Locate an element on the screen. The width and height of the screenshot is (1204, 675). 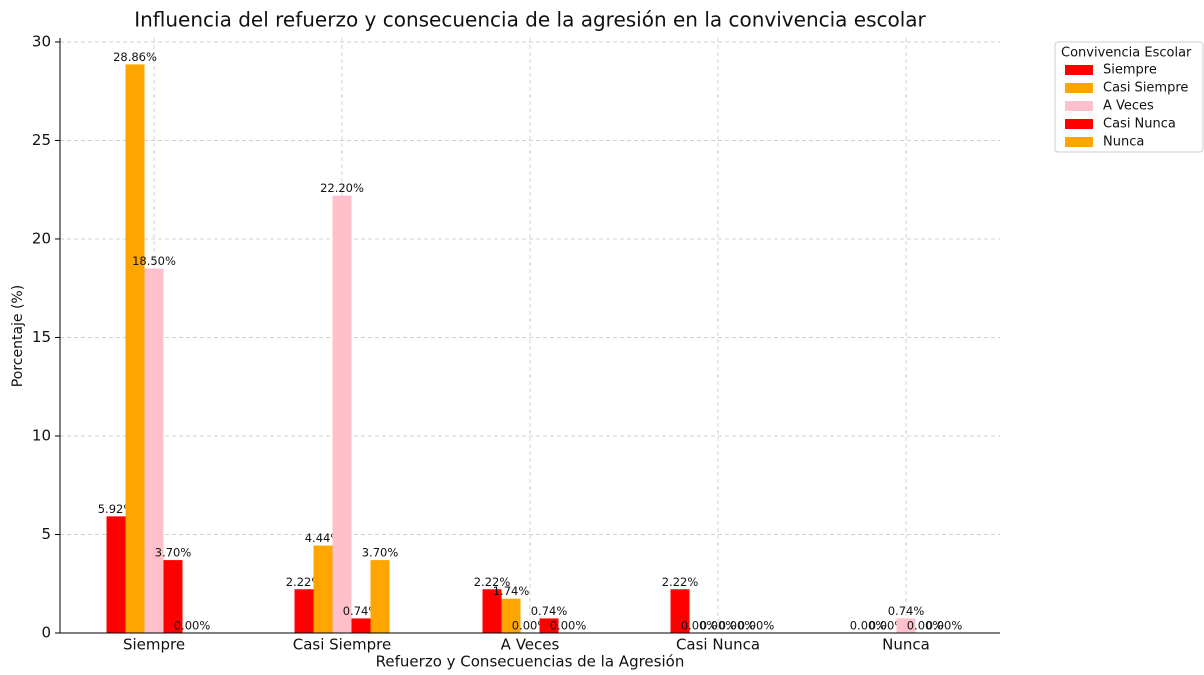
y-axis-label: Porcentaje (%) is located at coordinates (18, 336).